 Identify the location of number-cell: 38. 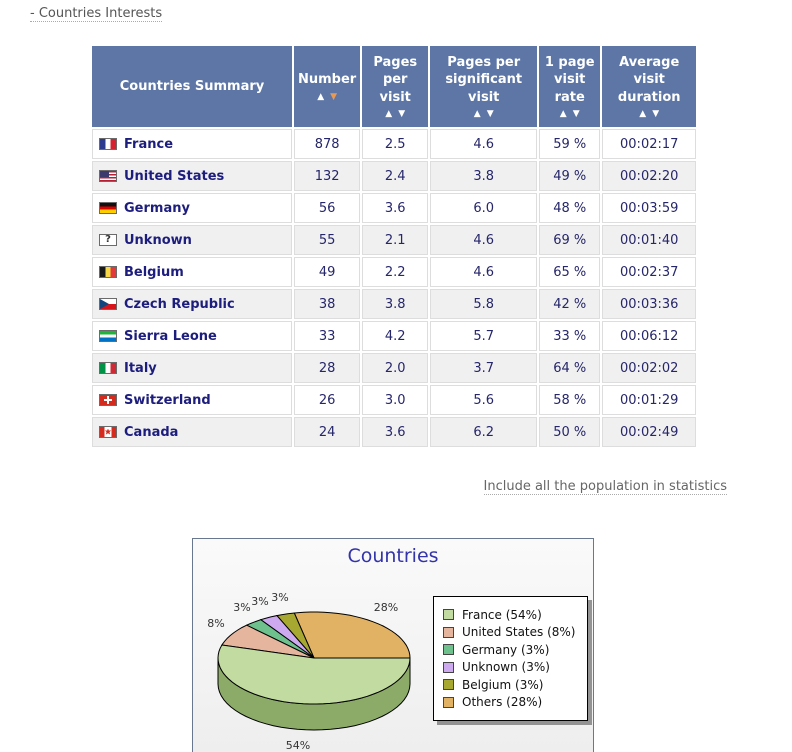
(327, 304).